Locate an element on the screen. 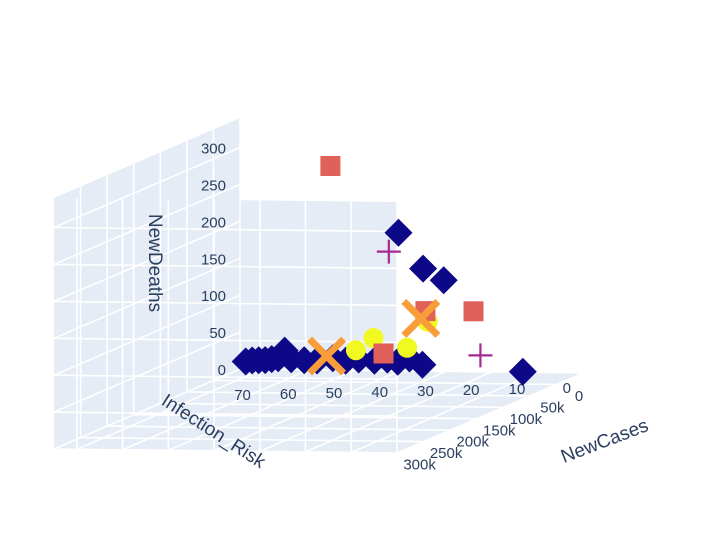 The width and height of the screenshot is (721, 541). infection-risk-tick-label: 50 is located at coordinates (334, 393).